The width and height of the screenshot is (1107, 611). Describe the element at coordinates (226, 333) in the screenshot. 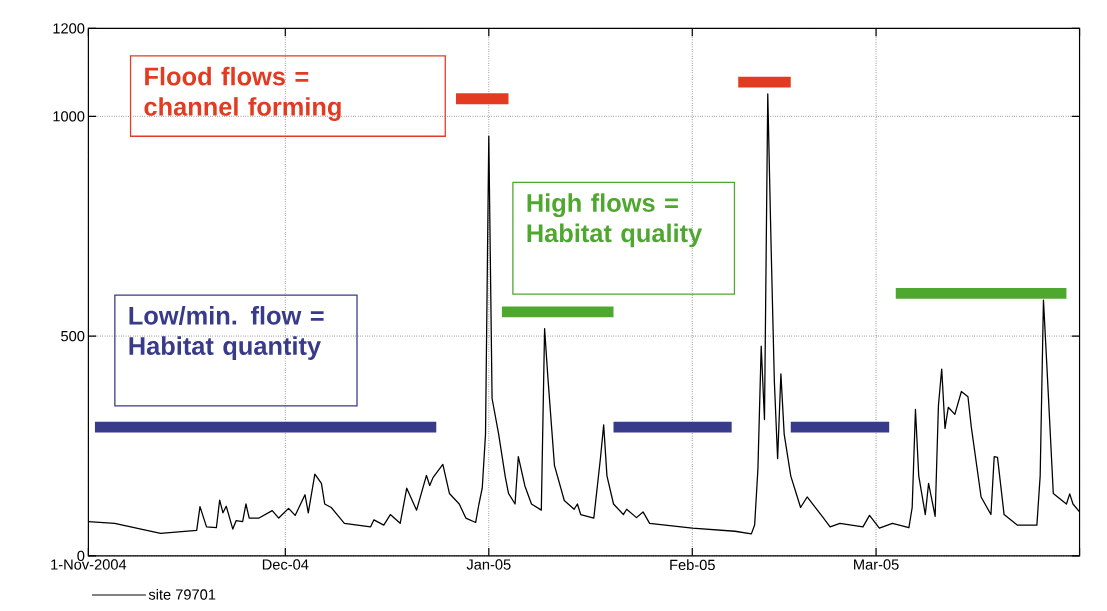

I see `annotation: Low/min. flow = Habitat quantity` at that location.